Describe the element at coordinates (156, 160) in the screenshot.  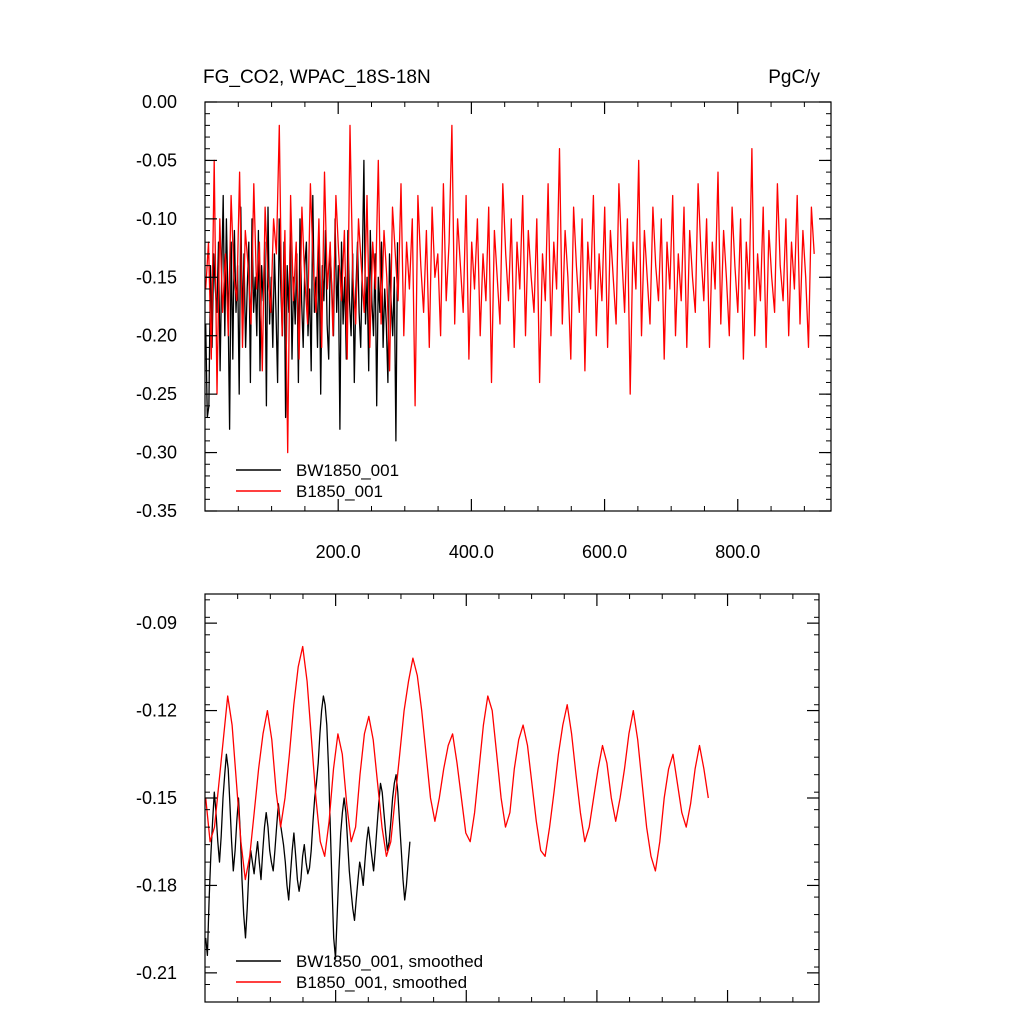
I see `y-tick-label: -0.05` at that location.